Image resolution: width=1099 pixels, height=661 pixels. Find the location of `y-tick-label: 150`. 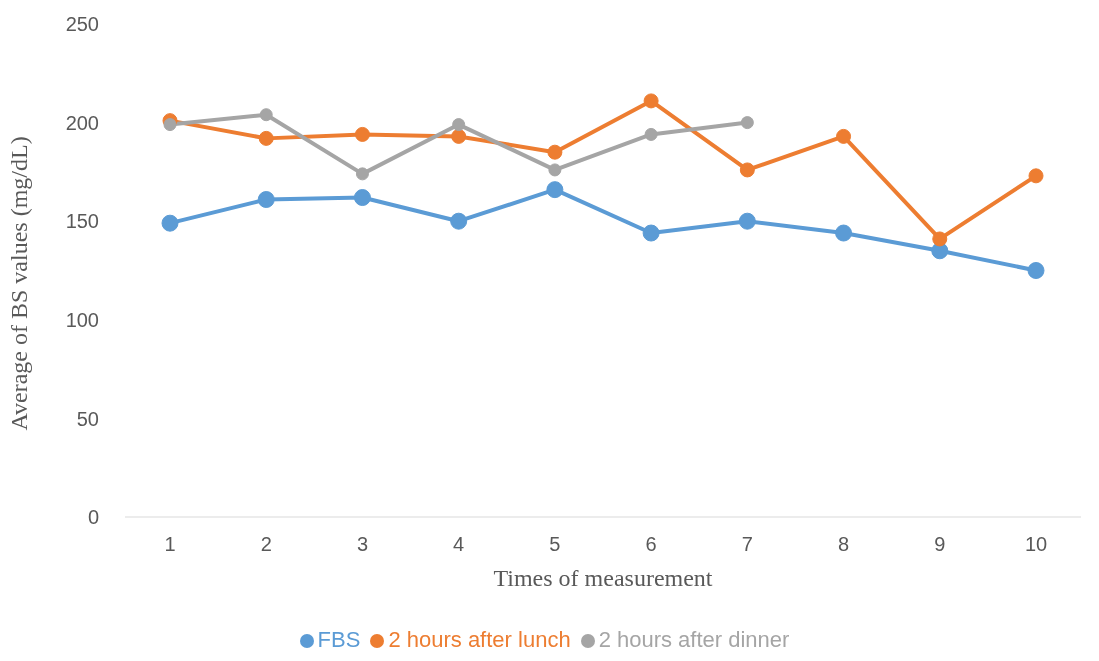

y-tick-label: 150 is located at coordinates (82, 221).